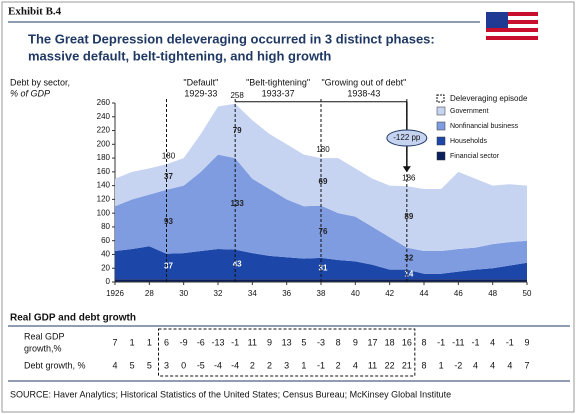  What do you see at coordinates (407, 342) in the screenshot?
I see `table-cell: 16` at bounding box center [407, 342].